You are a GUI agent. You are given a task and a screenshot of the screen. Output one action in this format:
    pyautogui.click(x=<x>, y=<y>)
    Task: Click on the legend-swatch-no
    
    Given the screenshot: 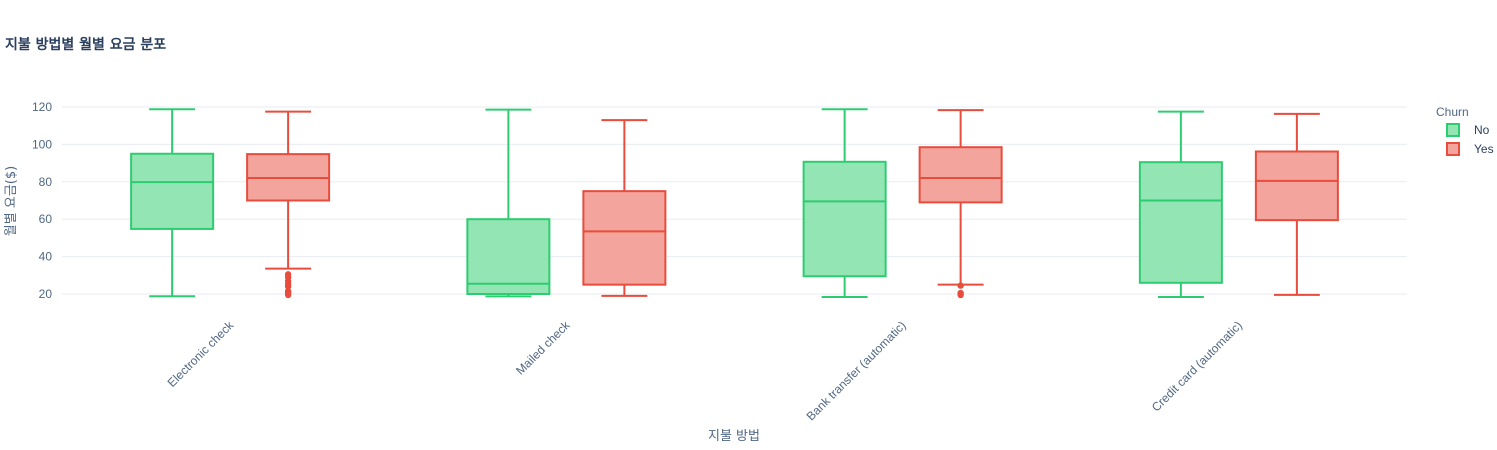 What is the action you would take?
    pyautogui.click(x=1453, y=130)
    